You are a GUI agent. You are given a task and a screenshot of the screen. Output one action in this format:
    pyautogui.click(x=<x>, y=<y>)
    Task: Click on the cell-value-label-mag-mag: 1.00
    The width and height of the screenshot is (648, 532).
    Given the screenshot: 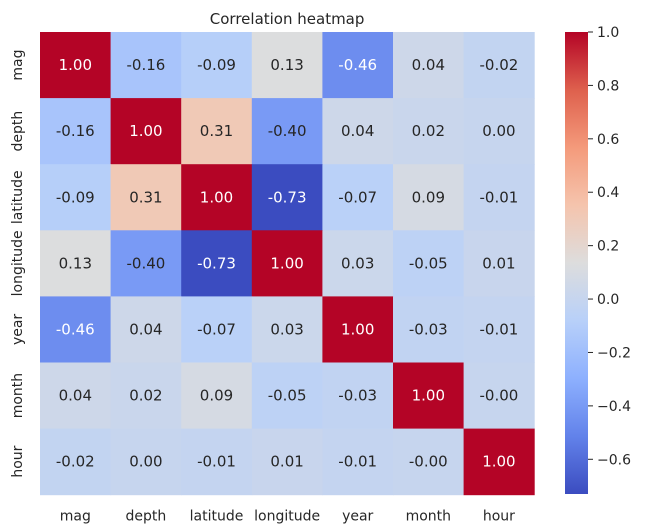 What is the action you would take?
    pyautogui.click(x=75, y=65)
    